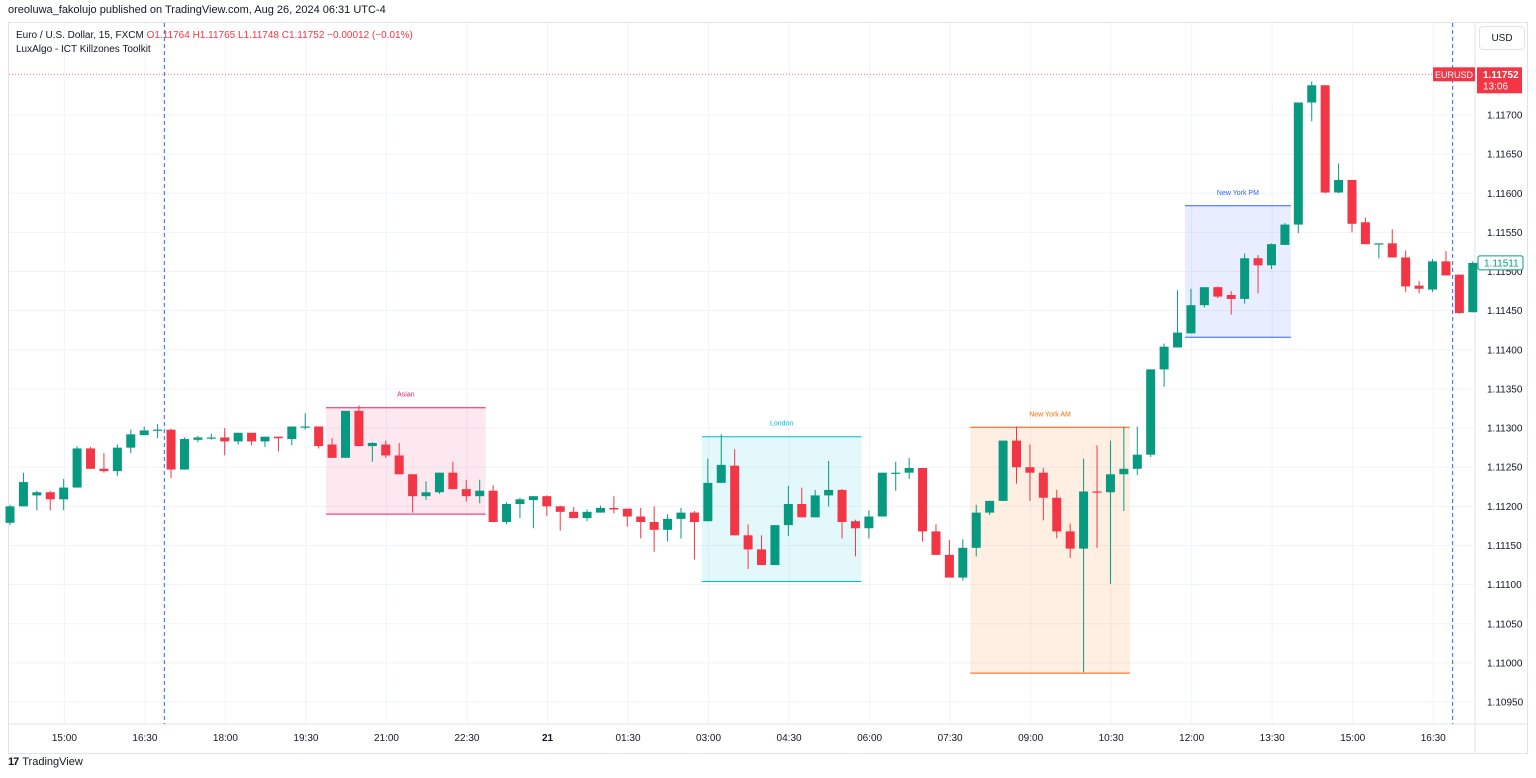 The width and height of the screenshot is (1536, 778). What do you see at coordinates (1502, 38) in the screenshot?
I see `currency-button: USD` at bounding box center [1502, 38].